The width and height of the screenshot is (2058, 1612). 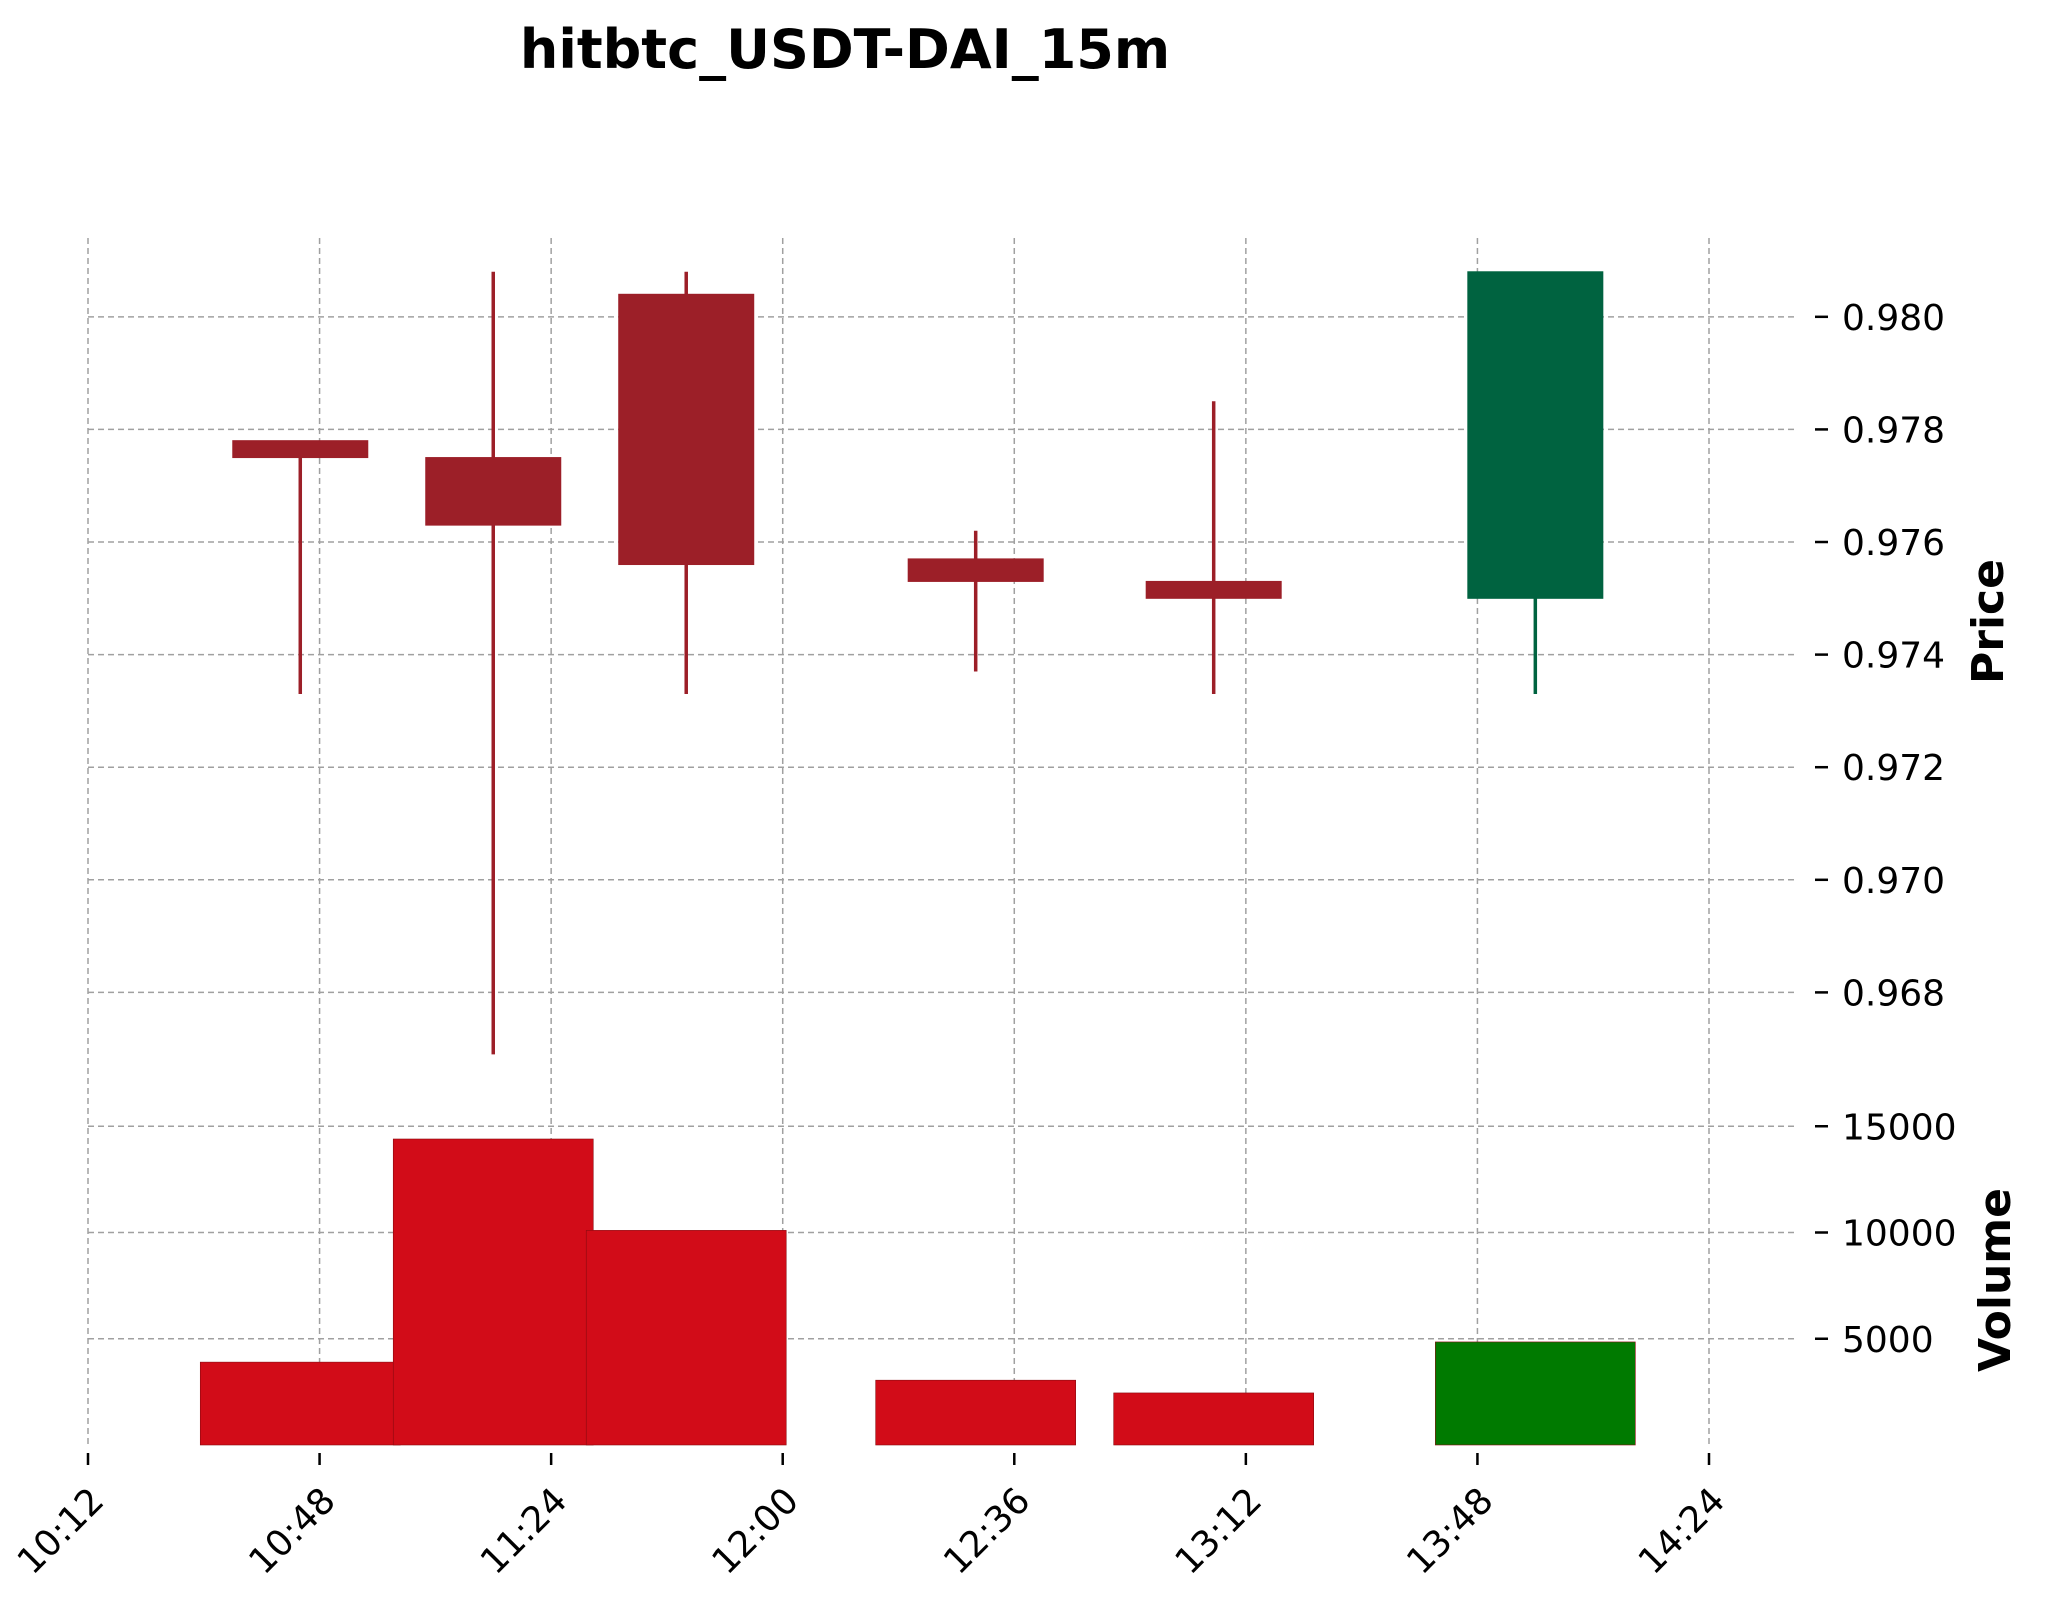 I want to click on volume-bars, so click(x=917, y=1292).